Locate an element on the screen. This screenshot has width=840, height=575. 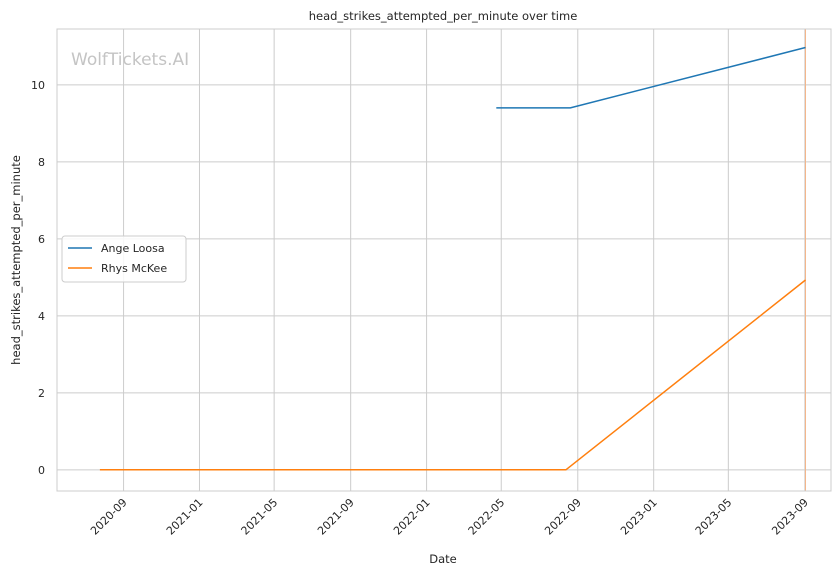
watermark: WolfTickets.AI is located at coordinates (130, 60).